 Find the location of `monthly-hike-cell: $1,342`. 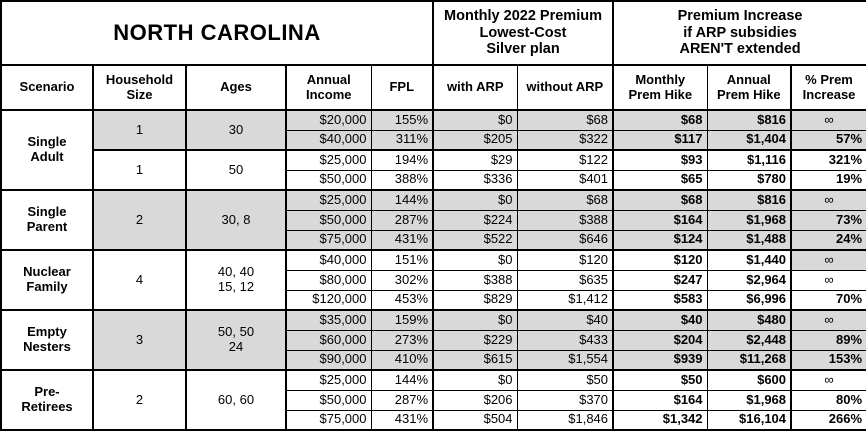

monthly-hike-cell: $1,342 is located at coordinates (660, 420).